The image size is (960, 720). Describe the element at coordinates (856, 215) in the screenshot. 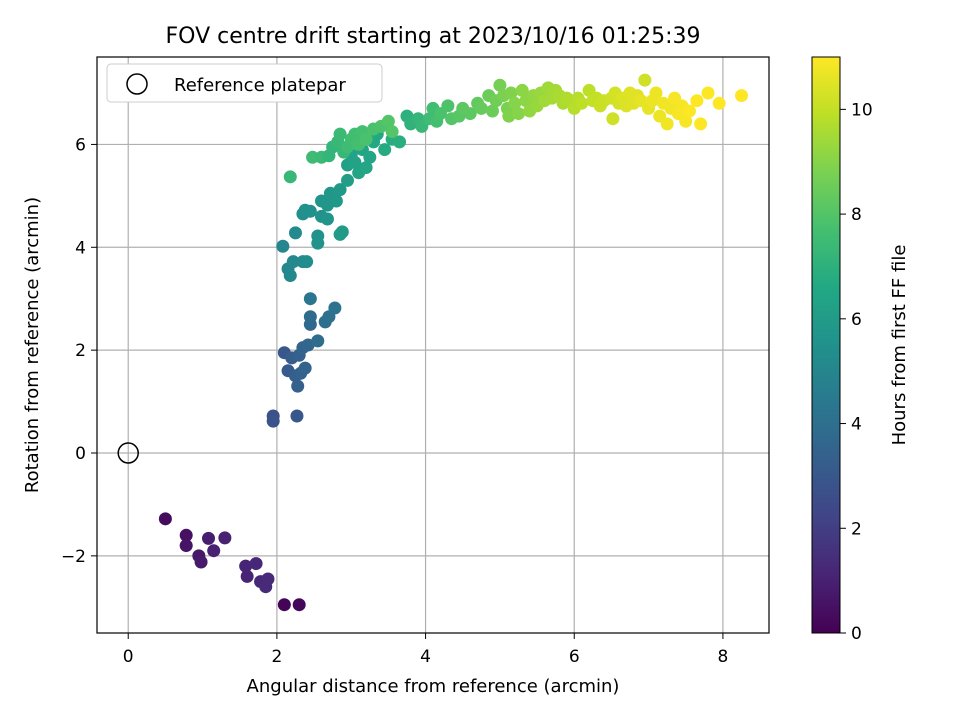

I see `colorbar-tick-label: 8` at that location.